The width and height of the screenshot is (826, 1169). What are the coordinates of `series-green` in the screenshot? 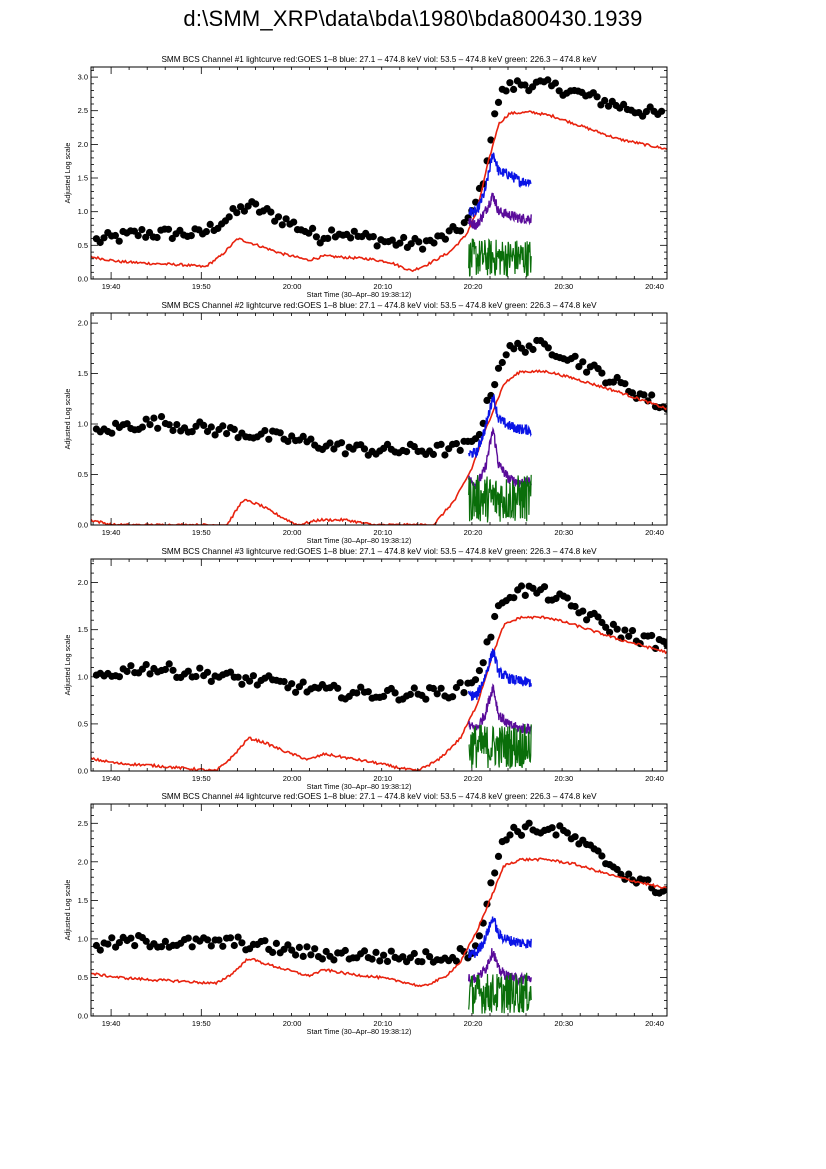 It's located at (500, 993).